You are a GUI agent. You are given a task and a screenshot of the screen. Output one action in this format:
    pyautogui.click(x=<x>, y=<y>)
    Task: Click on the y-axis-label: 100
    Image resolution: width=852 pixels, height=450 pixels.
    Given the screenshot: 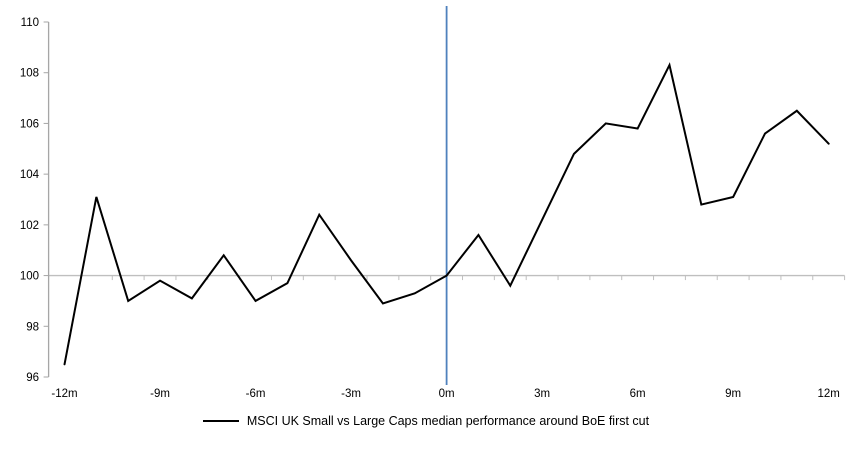 What is the action you would take?
    pyautogui.click(x=29, y=277)
    